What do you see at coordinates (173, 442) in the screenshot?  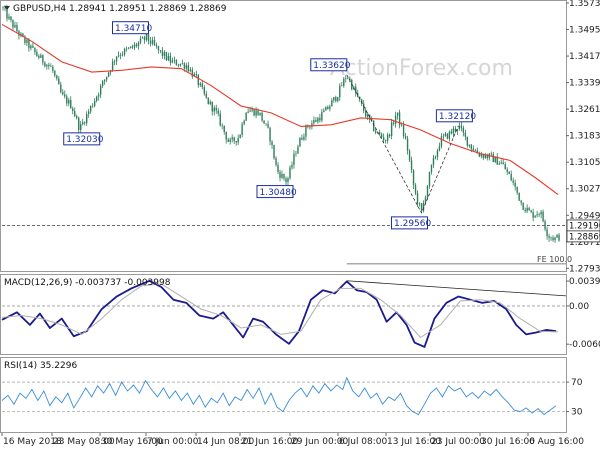 I see `time-tick-label: 7 Jun 00:00` at bounding box center [173, 442].